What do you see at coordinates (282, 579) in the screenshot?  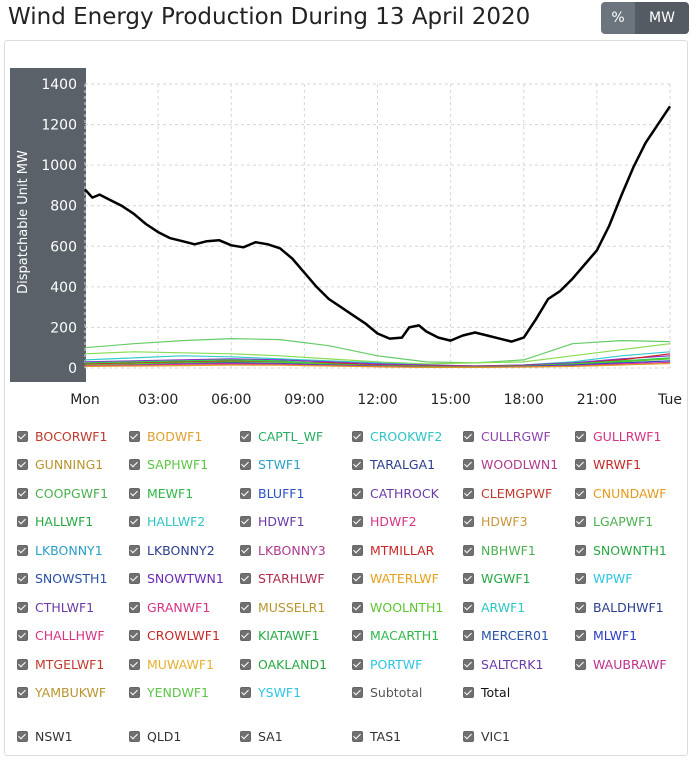 I see `legend-item-starhlwf: STARHLWF` at bounding box center [282, 579].